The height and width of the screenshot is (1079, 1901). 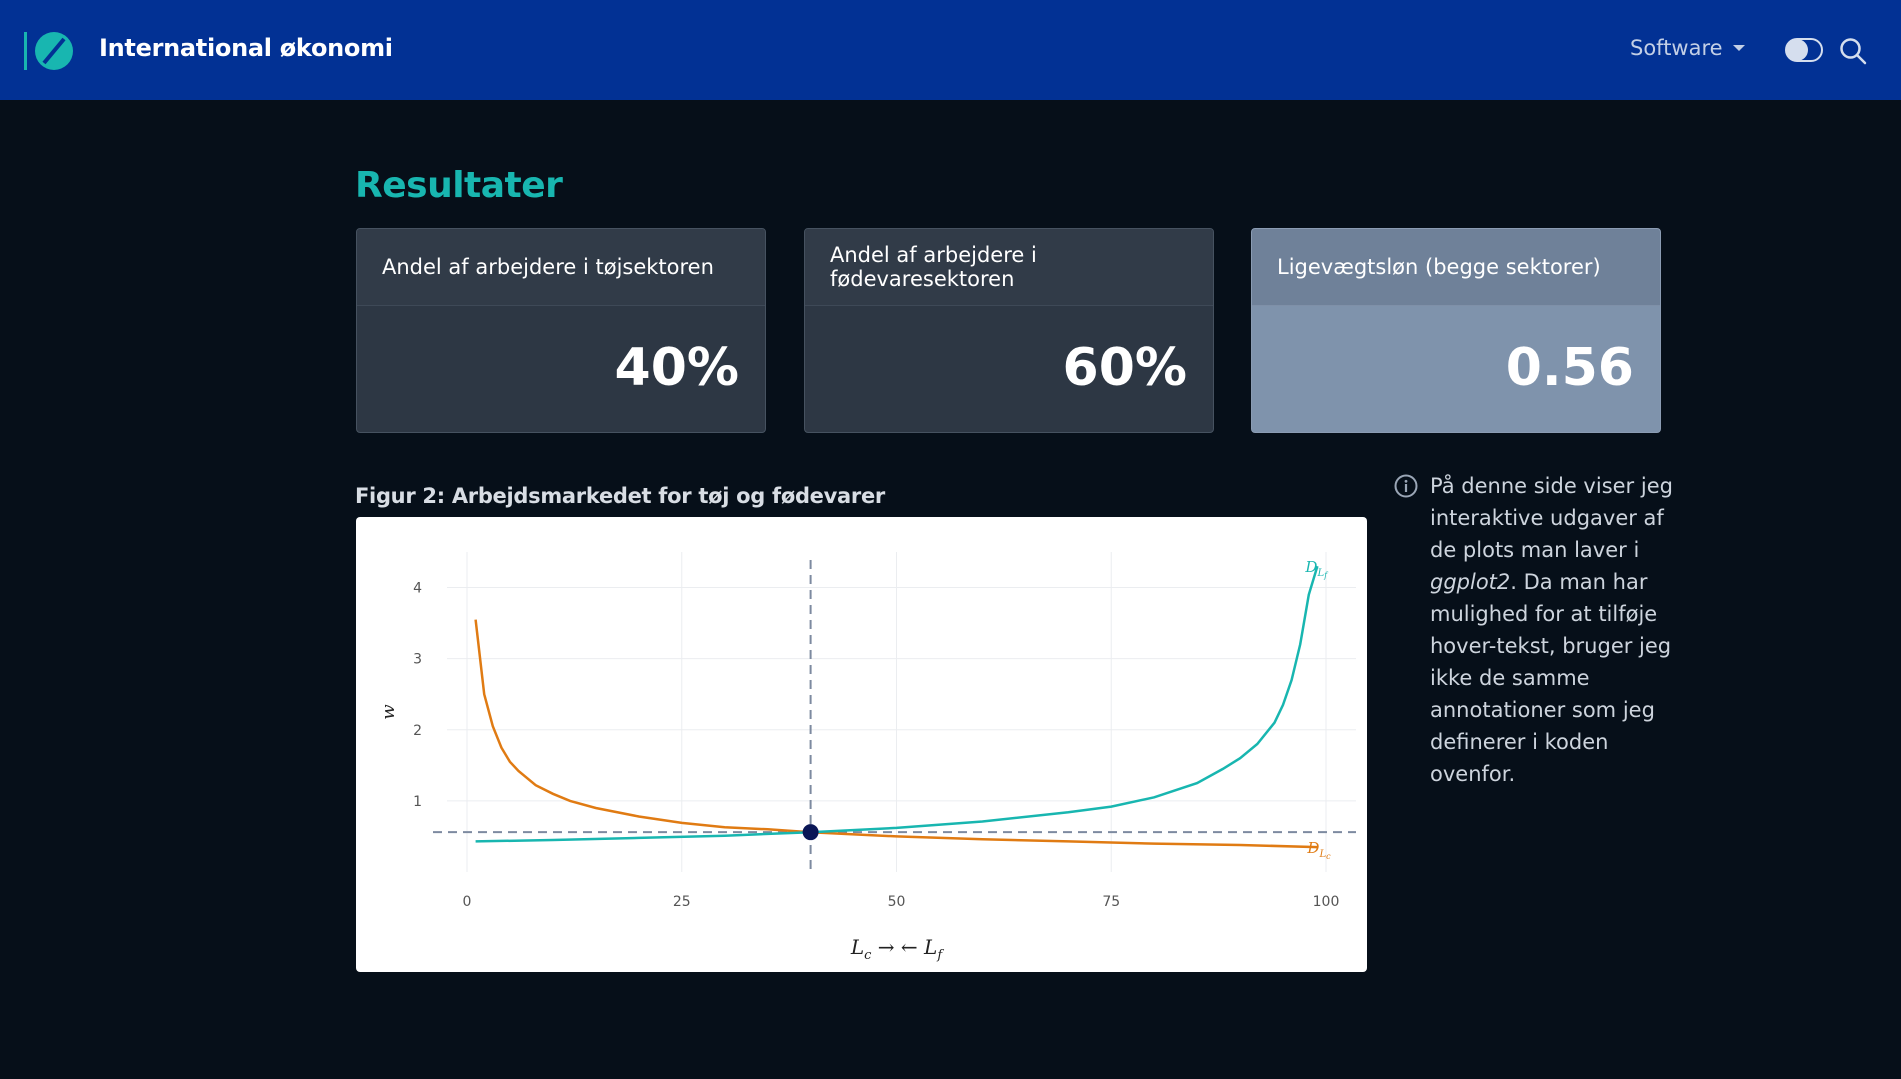 What do you see at coordinates (1406, 486) in the screenshot?
I see `info-icon` at bounding box center [1406, 486].